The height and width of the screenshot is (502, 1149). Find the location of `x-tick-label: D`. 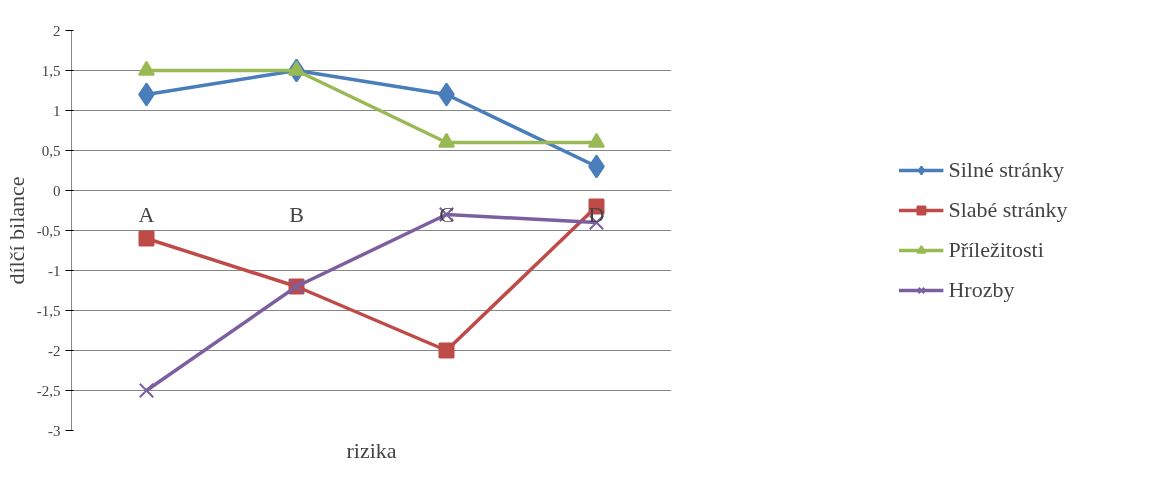

x-tick-label: D is located at coordinates (596, 214).